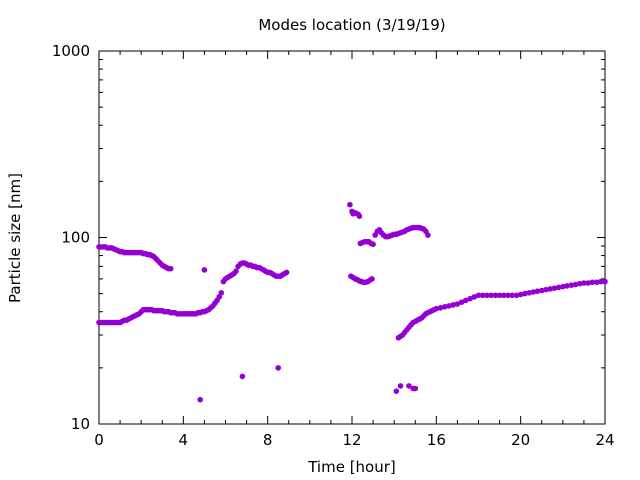 This screenshot has width=640, height=480. Describe the element at coordinates (80, 424) in the screenshot. I see `y-tick-label: 10` at that location.